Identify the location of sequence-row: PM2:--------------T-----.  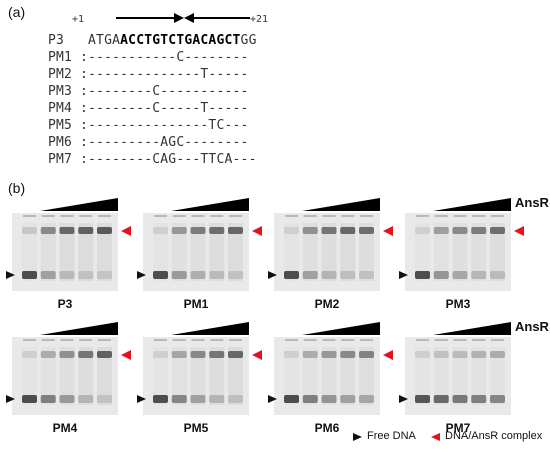
(148, 74).